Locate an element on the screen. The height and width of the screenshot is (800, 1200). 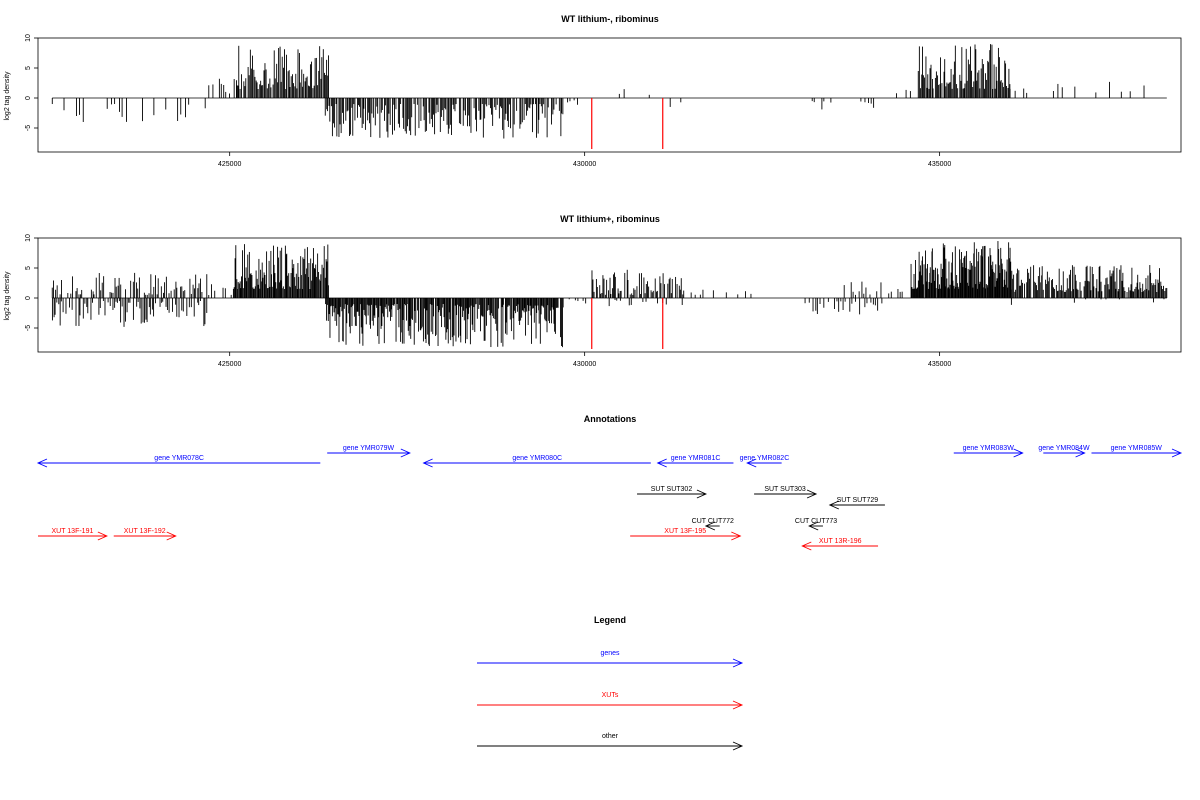
panel-2-frame is located at coordinates (609, 295).